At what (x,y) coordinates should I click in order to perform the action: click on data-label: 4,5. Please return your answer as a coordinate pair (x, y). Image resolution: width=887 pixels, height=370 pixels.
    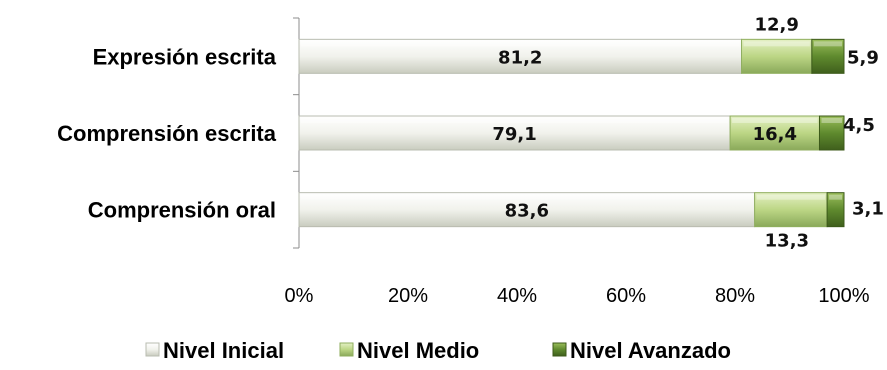
    Looking at the image, I should click on (859, 125).